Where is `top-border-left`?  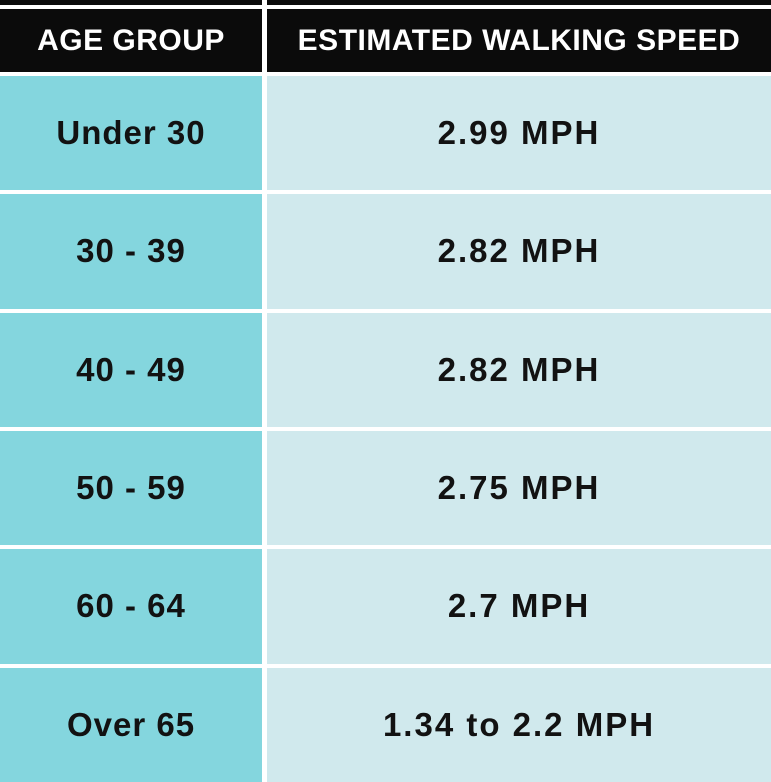 top-border-left is located at coordinates (131, 2).